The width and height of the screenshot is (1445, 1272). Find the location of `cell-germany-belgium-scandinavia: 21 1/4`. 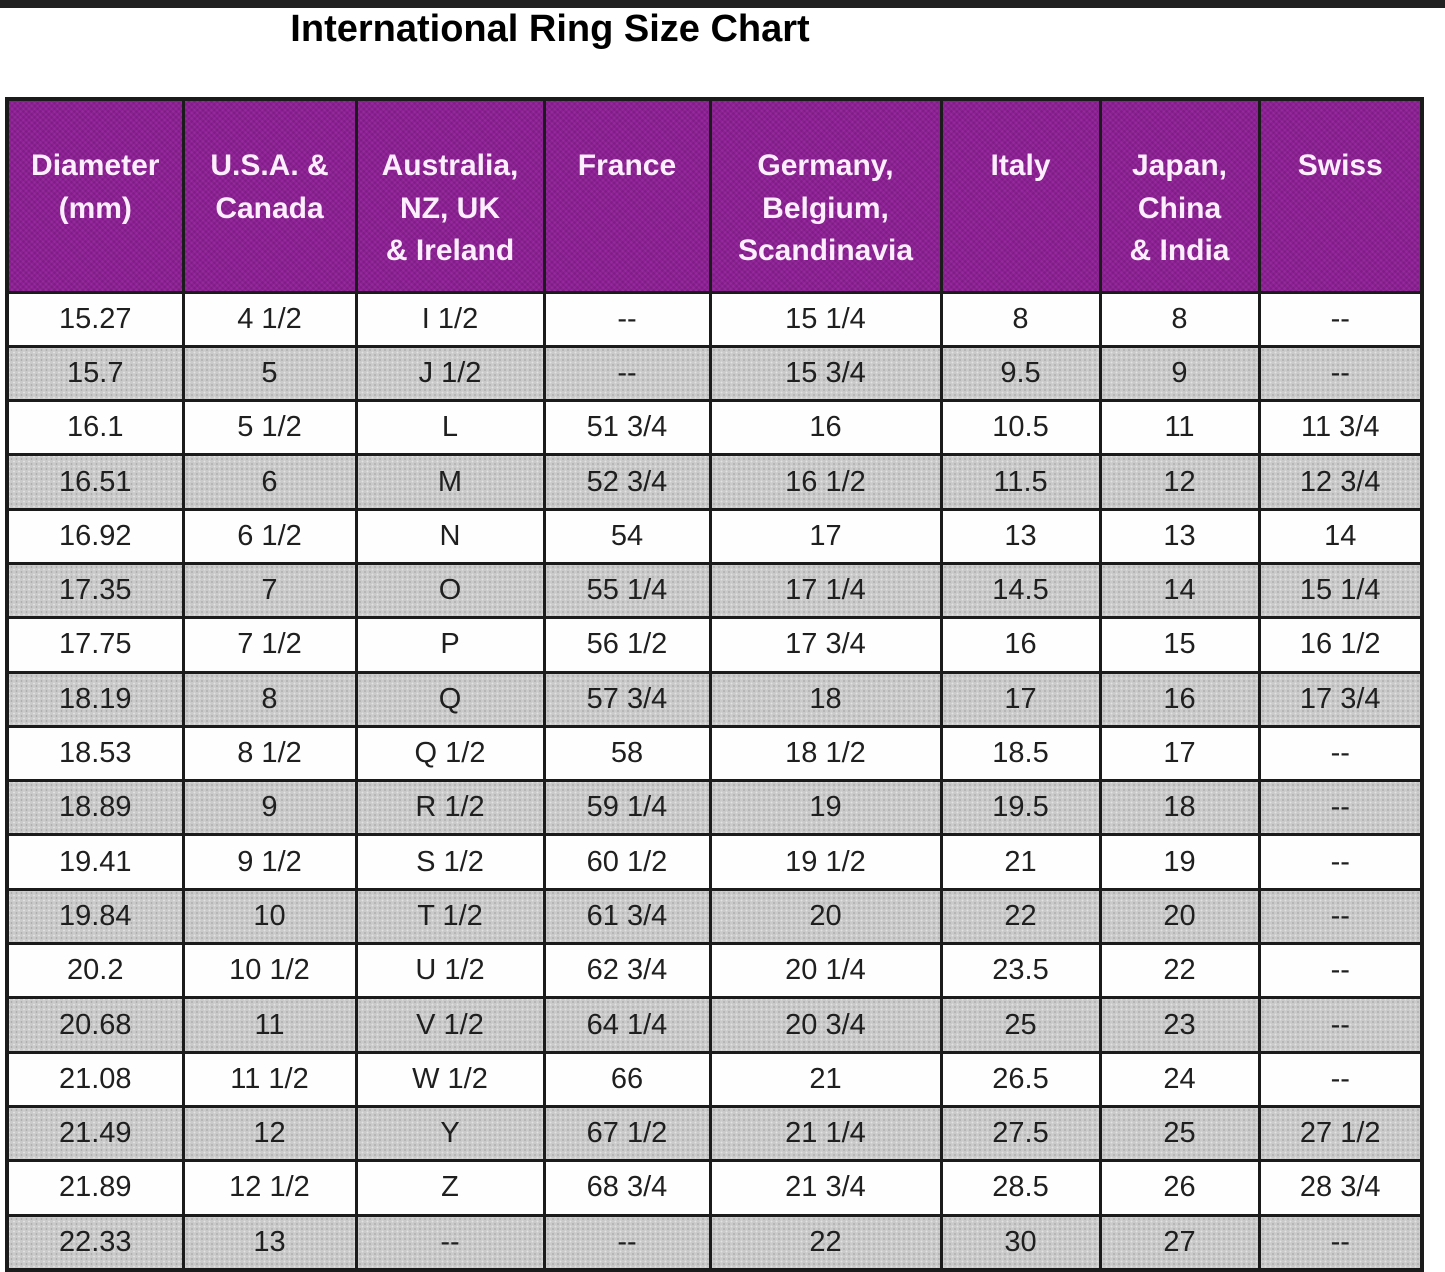

cell-germany-belgium-scandinavia: 21 1/4 is located at coordinates (825, 1133).